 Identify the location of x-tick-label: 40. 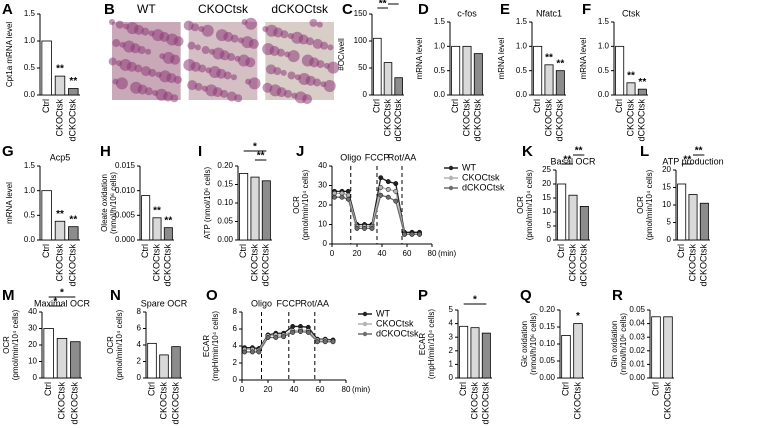
(294, 389).